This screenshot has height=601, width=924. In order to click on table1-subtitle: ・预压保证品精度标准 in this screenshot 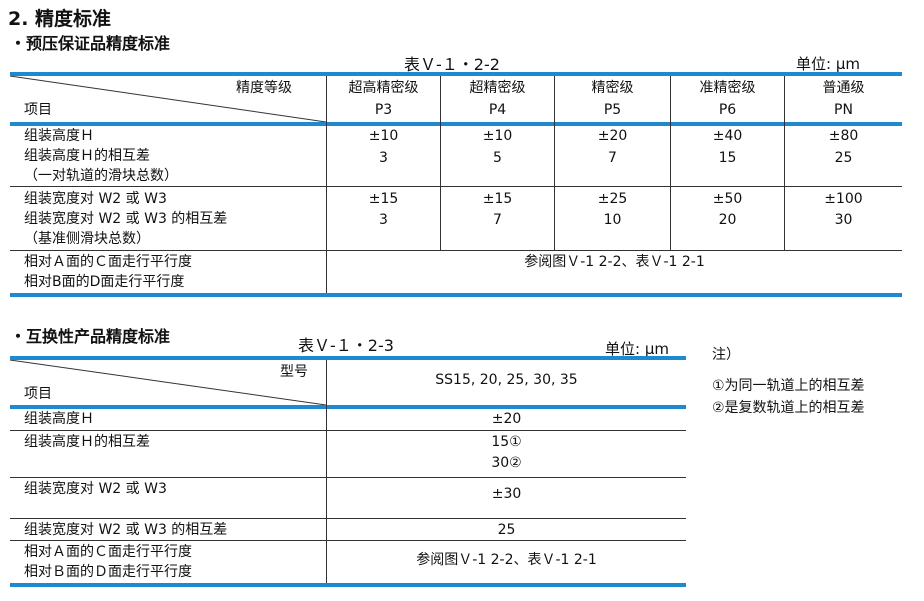, I will do `click(90, 43)`.